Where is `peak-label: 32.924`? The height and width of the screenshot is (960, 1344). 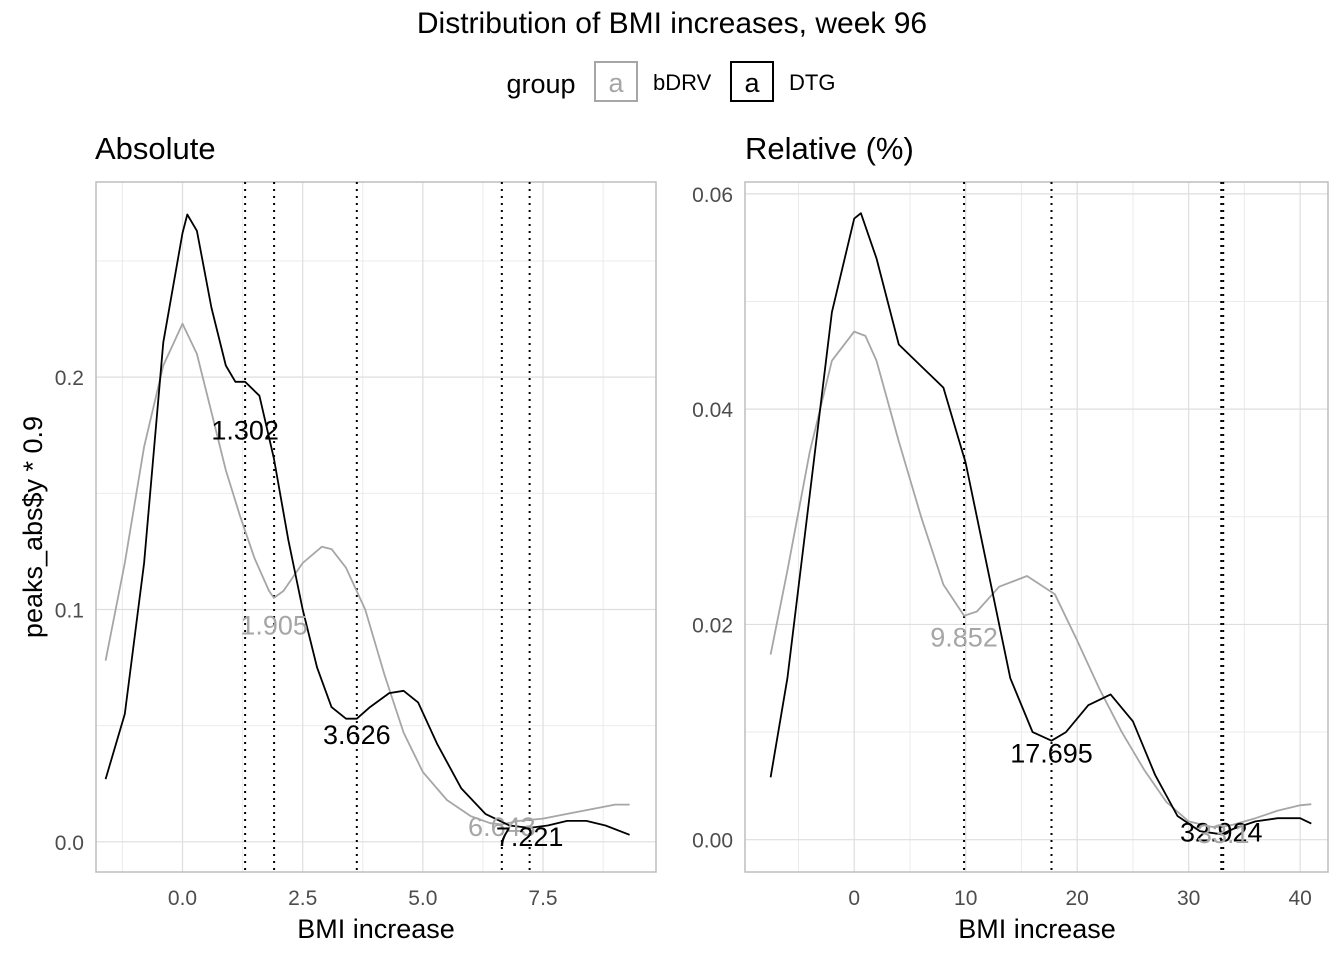 peak-label: 32.924 is located at coordinates (1221, 833).